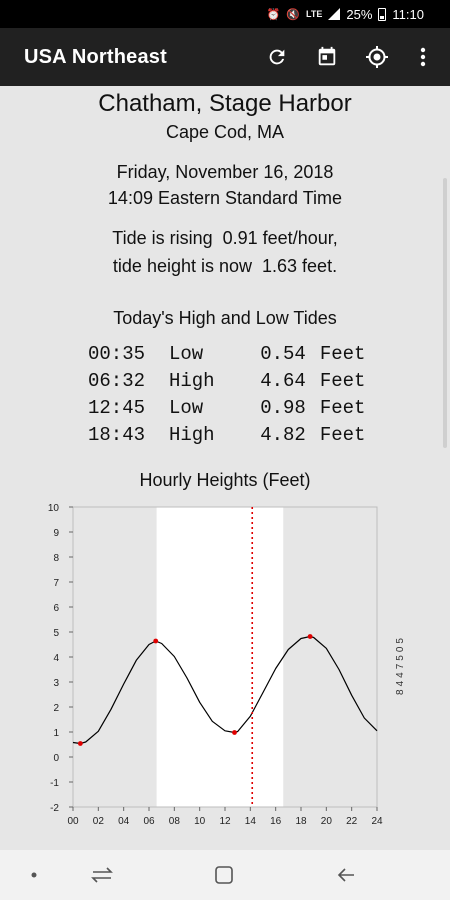 Image resolution: width=450 pixels, height=900 pixels. I want to click on back-icon, so click(345, 875).